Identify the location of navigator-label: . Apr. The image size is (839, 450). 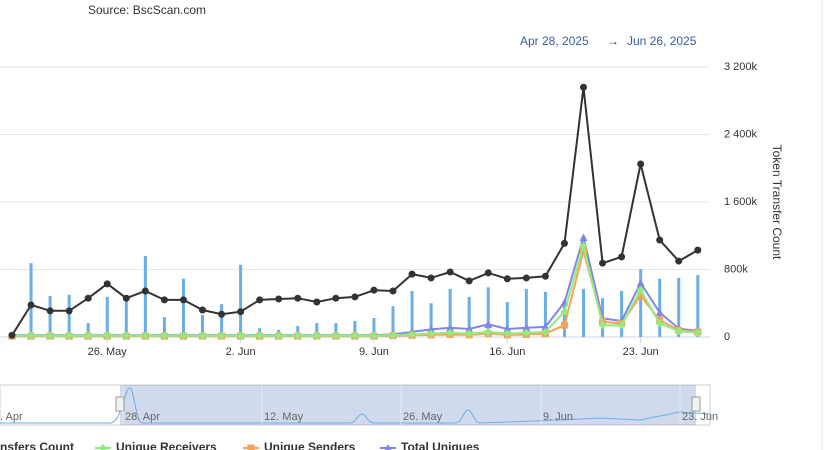
(11, 417).